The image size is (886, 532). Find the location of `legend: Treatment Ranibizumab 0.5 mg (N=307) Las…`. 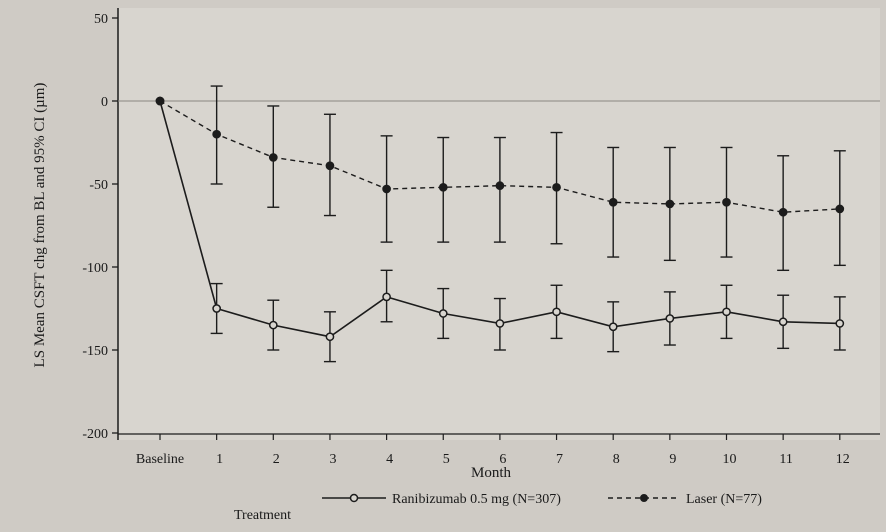

legend: Treatment Ranibizumab 0.5 mg (N=307) Las… is located at coordinates (498, 507).